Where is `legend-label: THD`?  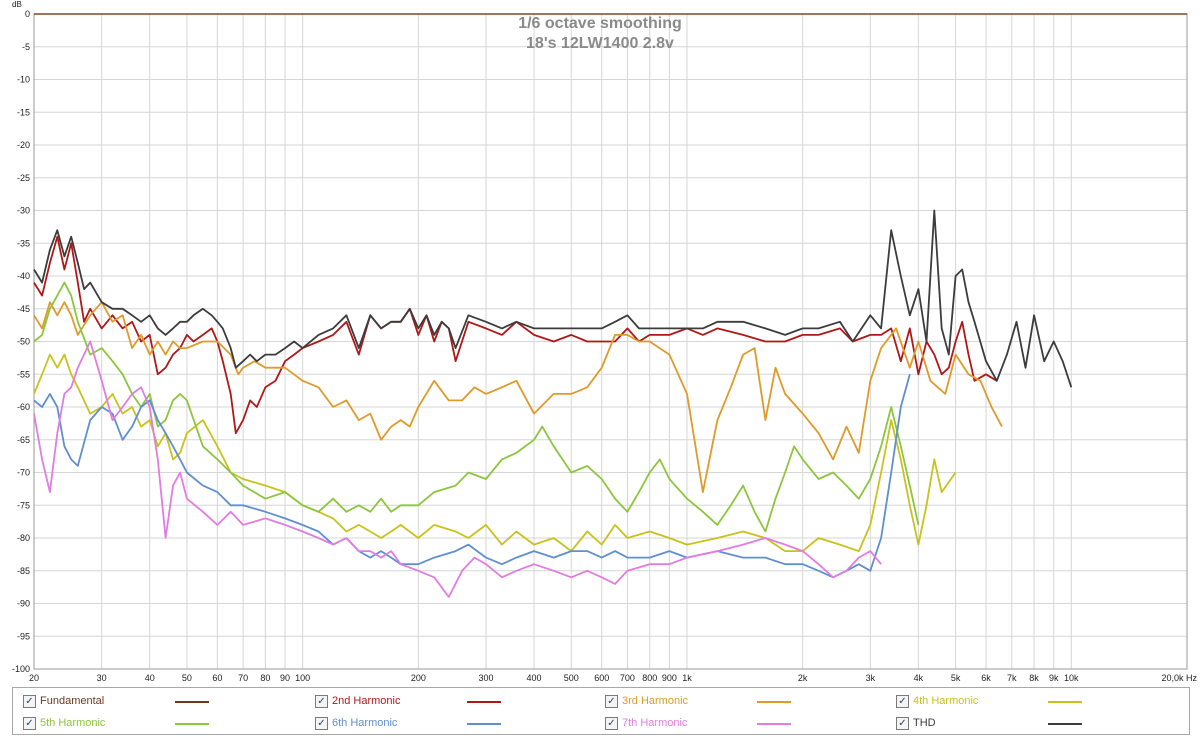 legend-label: THD is located at coordinates (924, 723).